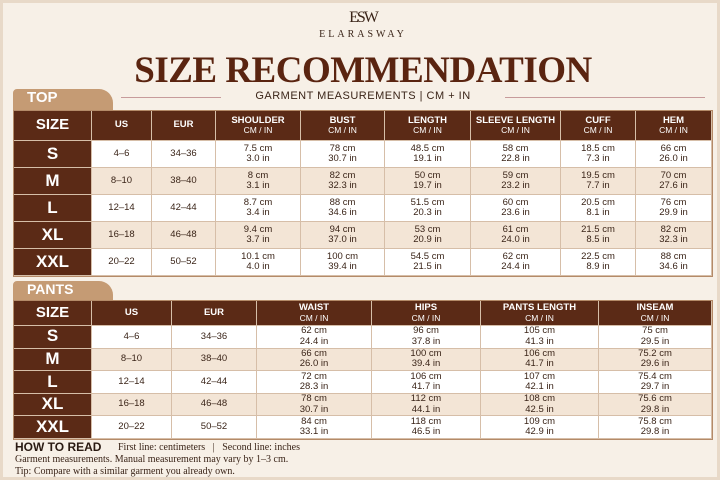 Image resolution: width=720 pixels, height=480 pixels. I want to click on measure-line: 39.4 in, so click(342, 266).